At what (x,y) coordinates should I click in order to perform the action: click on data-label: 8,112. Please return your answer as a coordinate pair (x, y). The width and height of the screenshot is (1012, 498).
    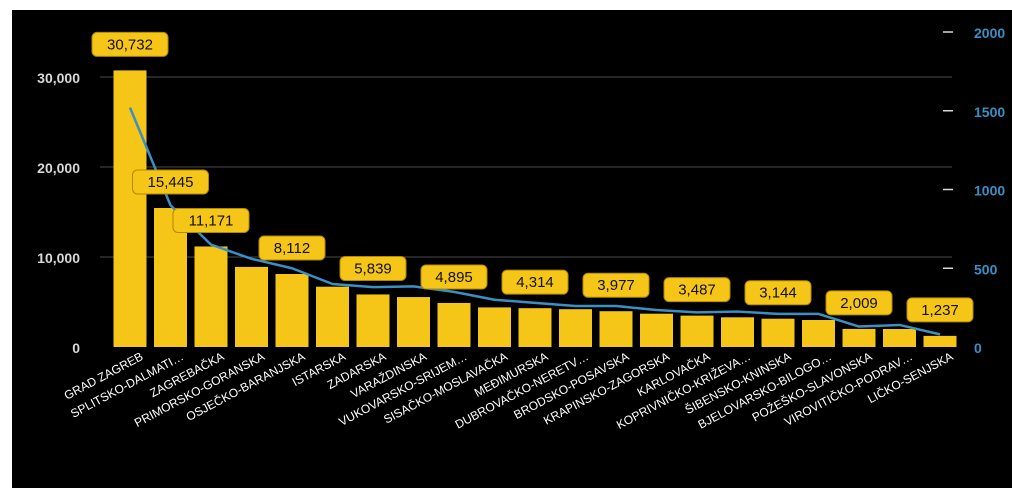
    Looking at the image, I should click on (292, 248).